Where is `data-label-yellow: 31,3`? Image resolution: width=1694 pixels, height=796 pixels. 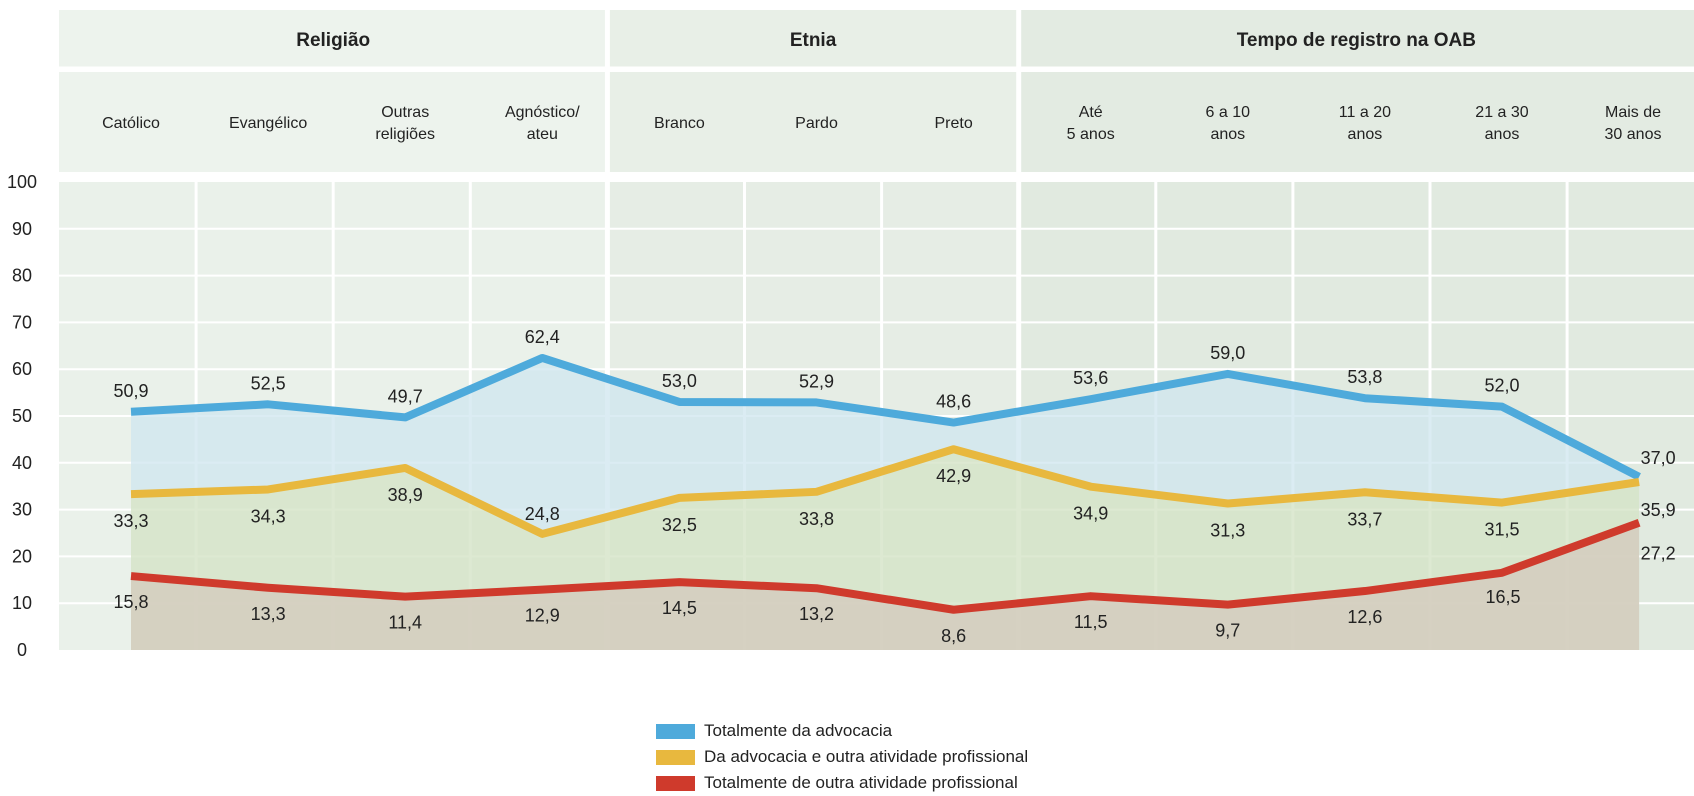
data-label-yellow: 31,3 is located at coordinates (1227, 531).